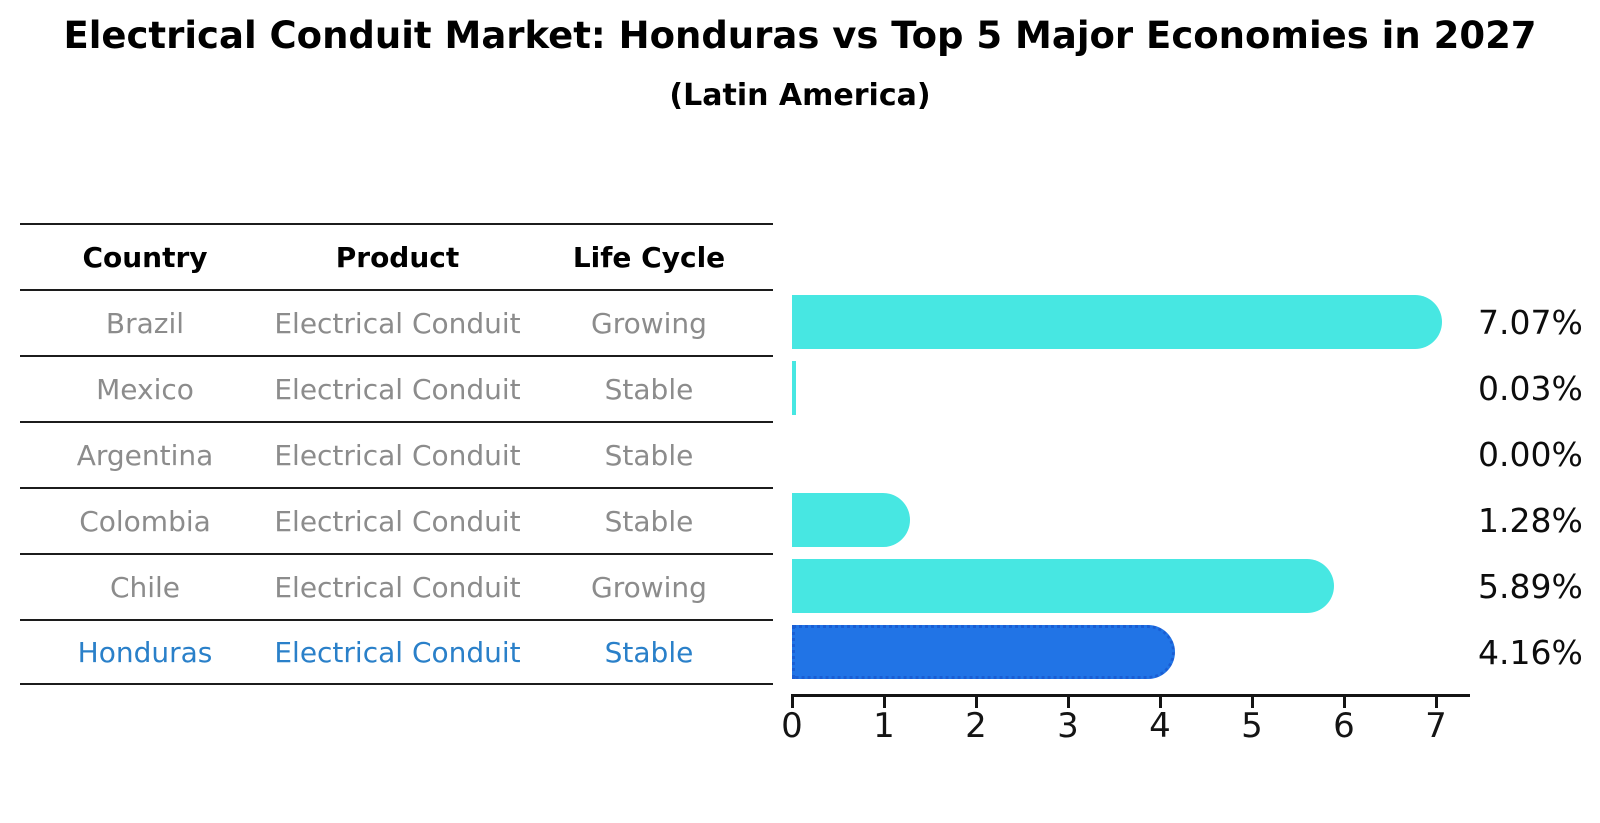  I want to click on x-axis-line, so click(1130, 695).